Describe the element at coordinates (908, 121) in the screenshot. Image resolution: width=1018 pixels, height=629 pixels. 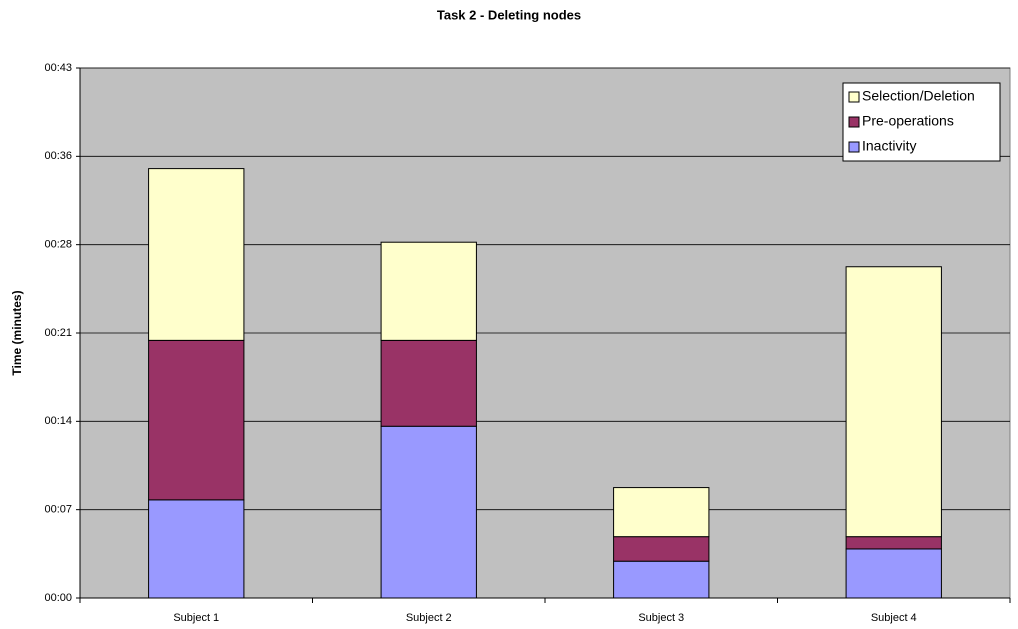
I see `legend-label: Pre-operations` at that location.